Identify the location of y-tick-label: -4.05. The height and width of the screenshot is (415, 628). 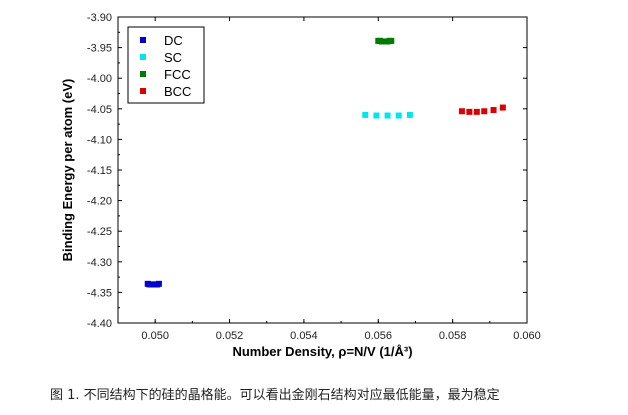
(99, 110).